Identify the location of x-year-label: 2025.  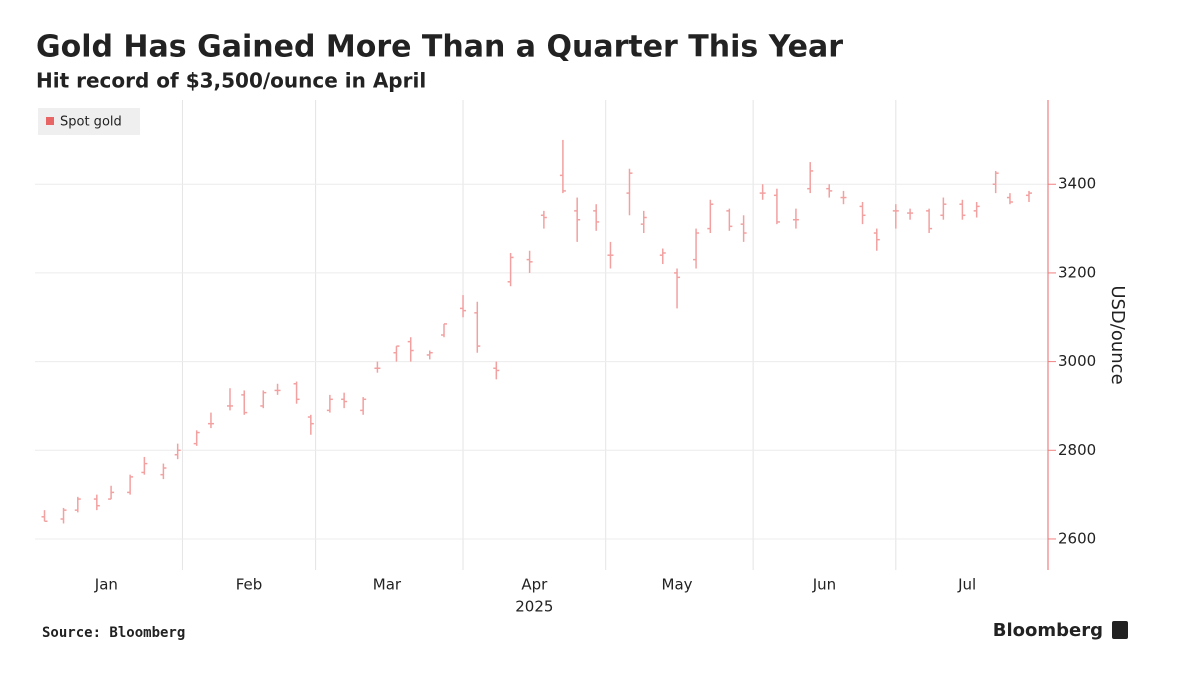
(534, 607).